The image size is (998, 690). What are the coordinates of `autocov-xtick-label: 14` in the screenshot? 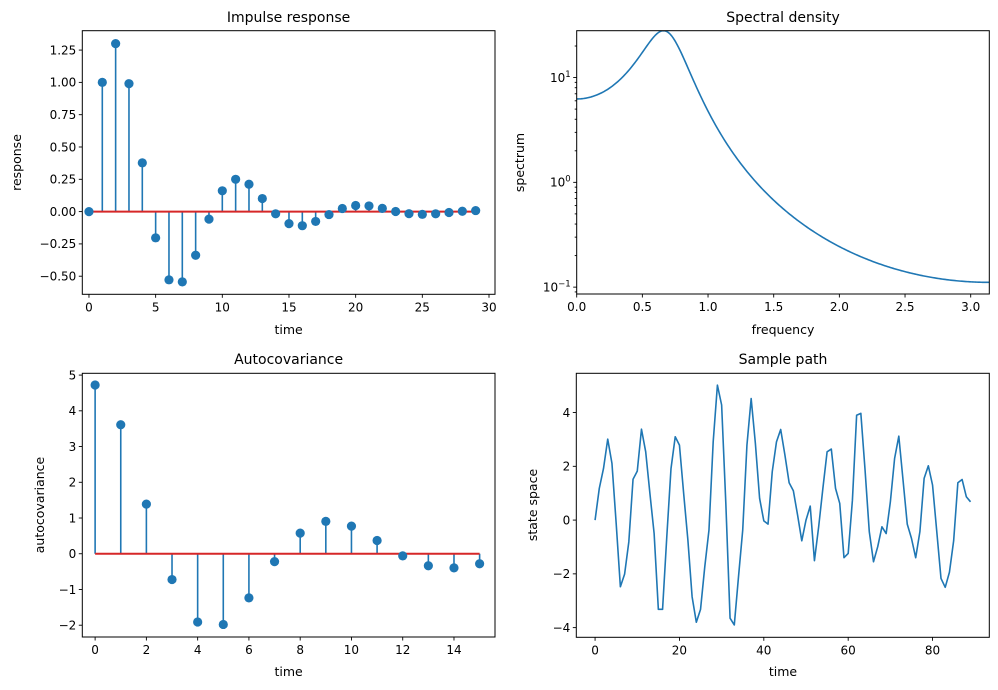 It's located at (453, 650).